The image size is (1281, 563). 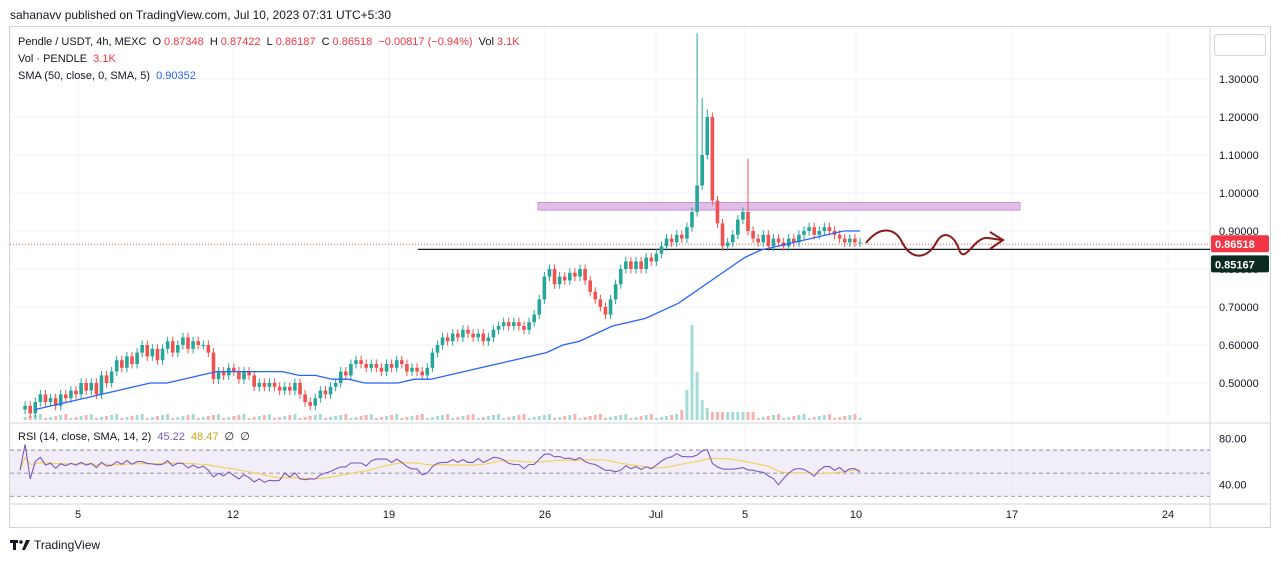 I want to click on legend-open: 0.87348, so click(x=184, y=42).